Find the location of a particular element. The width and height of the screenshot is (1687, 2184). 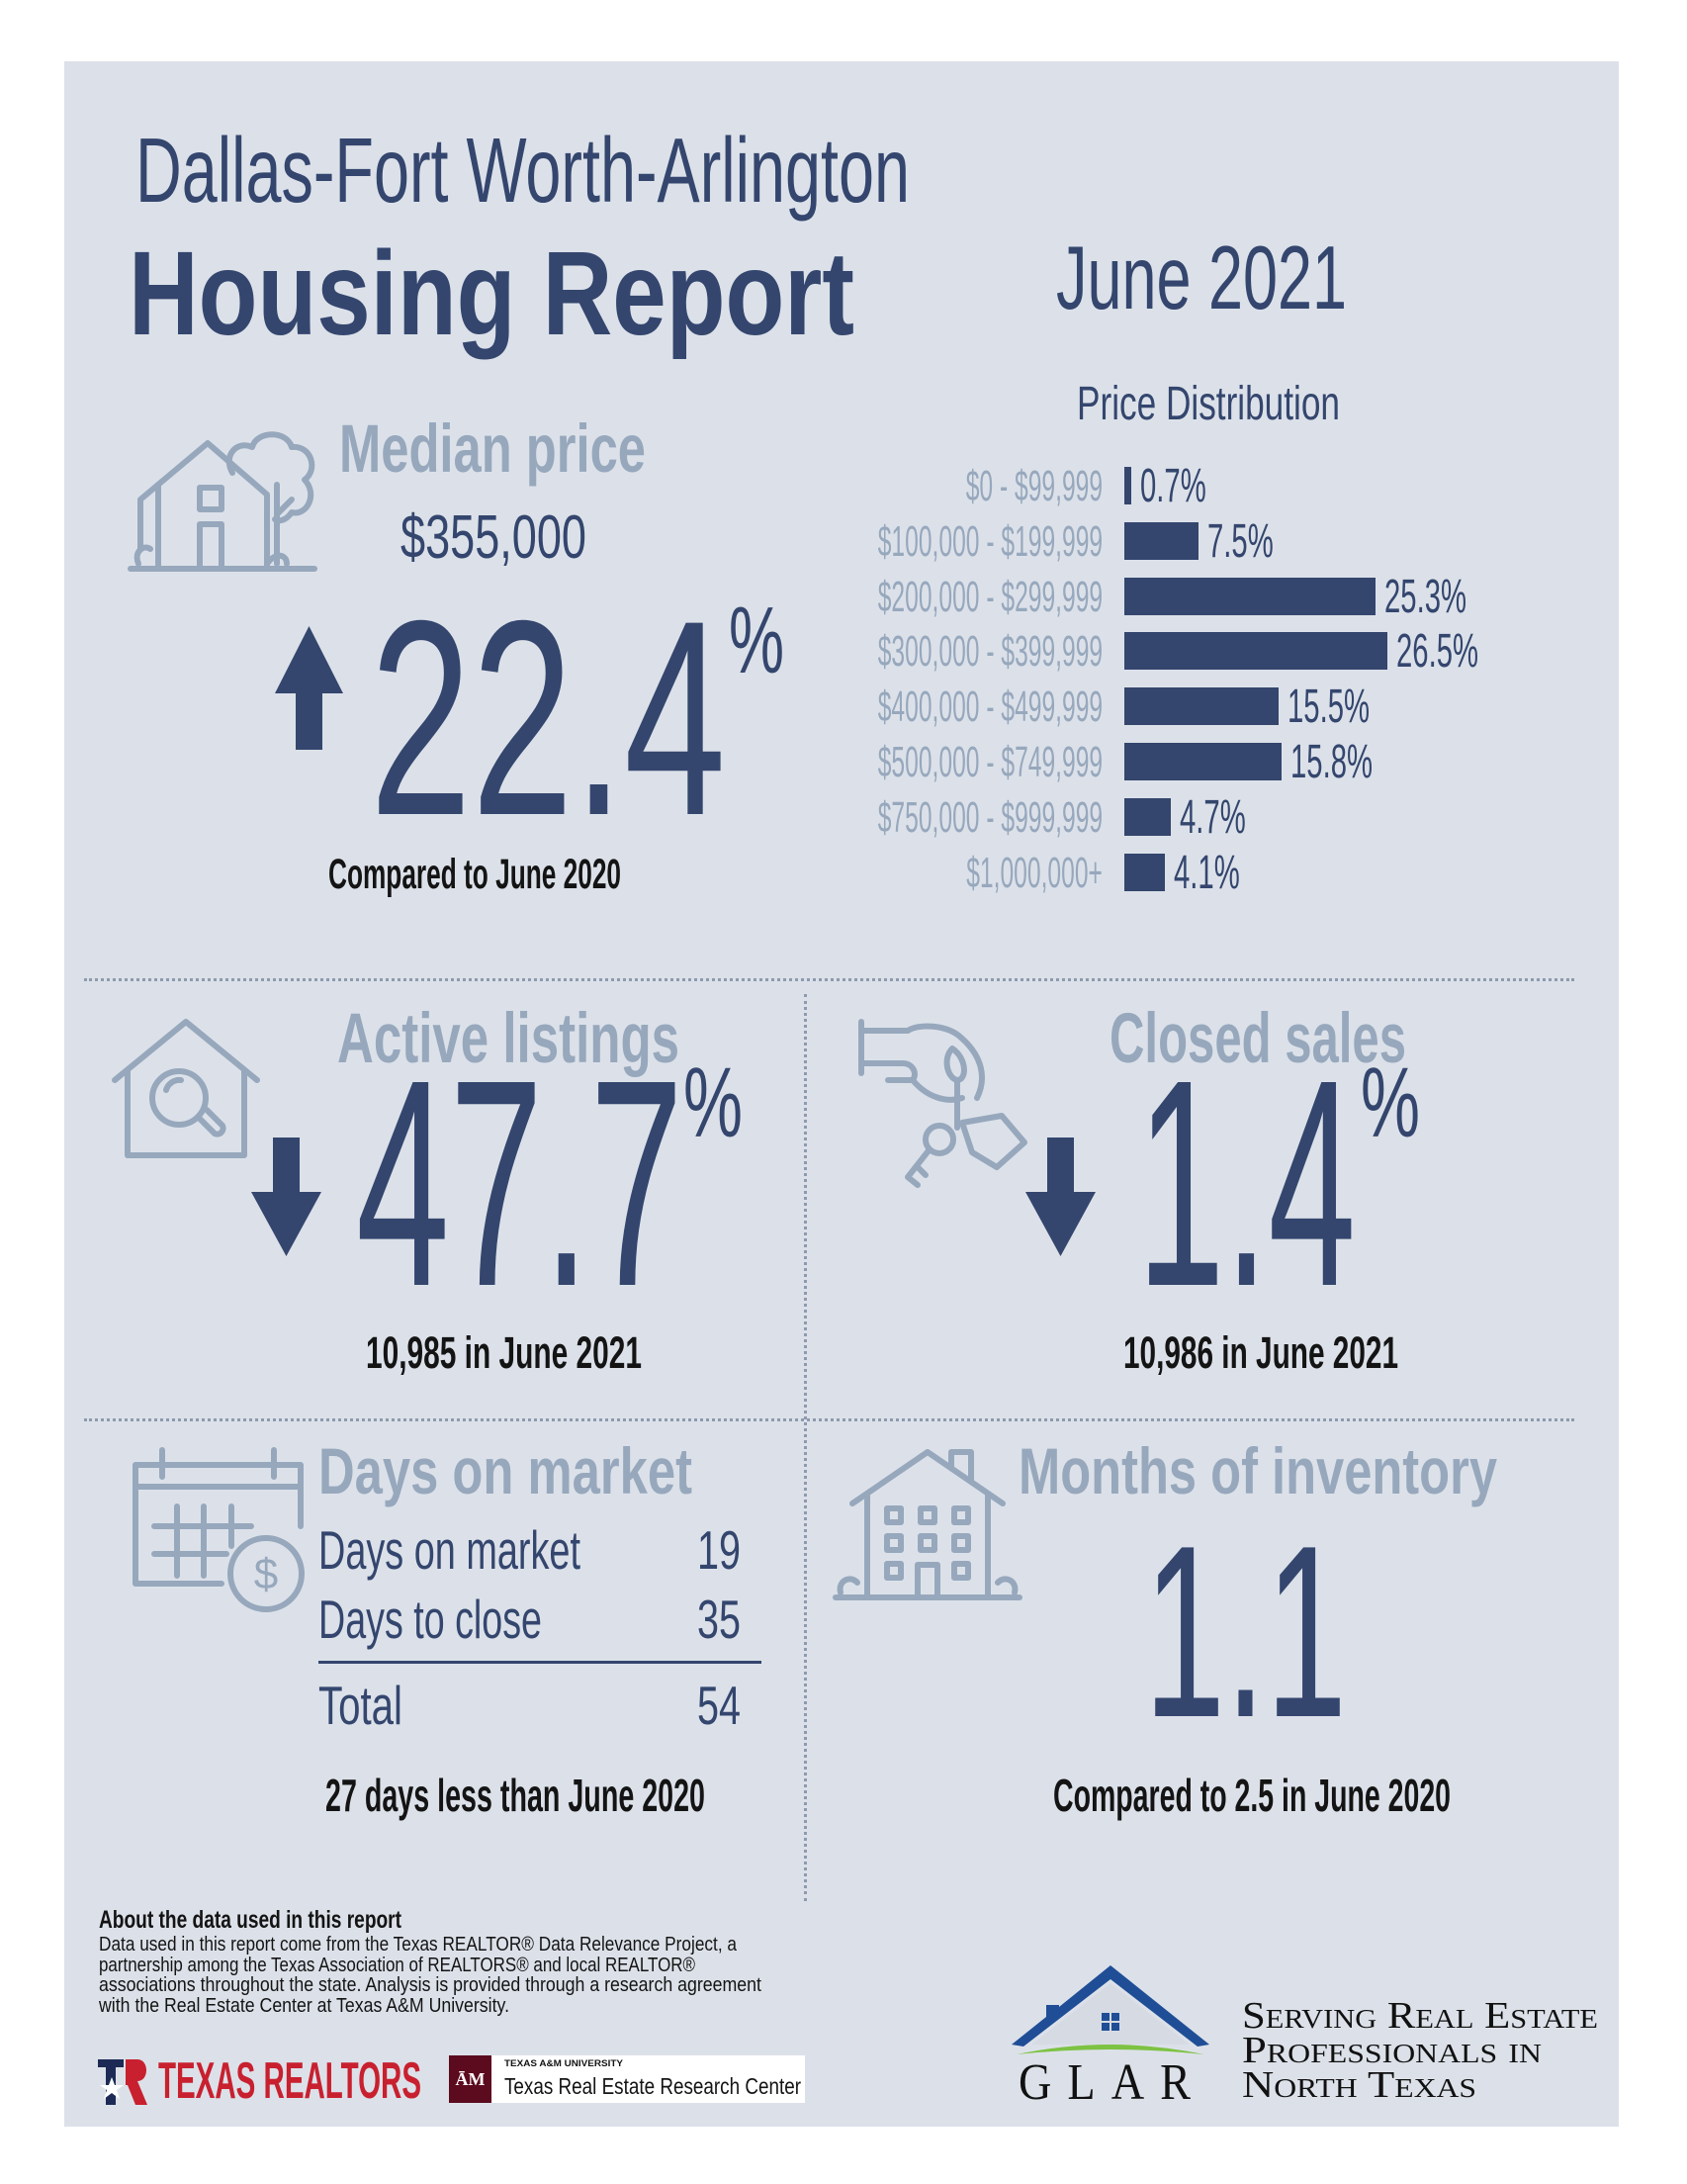

price-range-label: $100,000 - $199,999 is located at coordinates (990, 541).